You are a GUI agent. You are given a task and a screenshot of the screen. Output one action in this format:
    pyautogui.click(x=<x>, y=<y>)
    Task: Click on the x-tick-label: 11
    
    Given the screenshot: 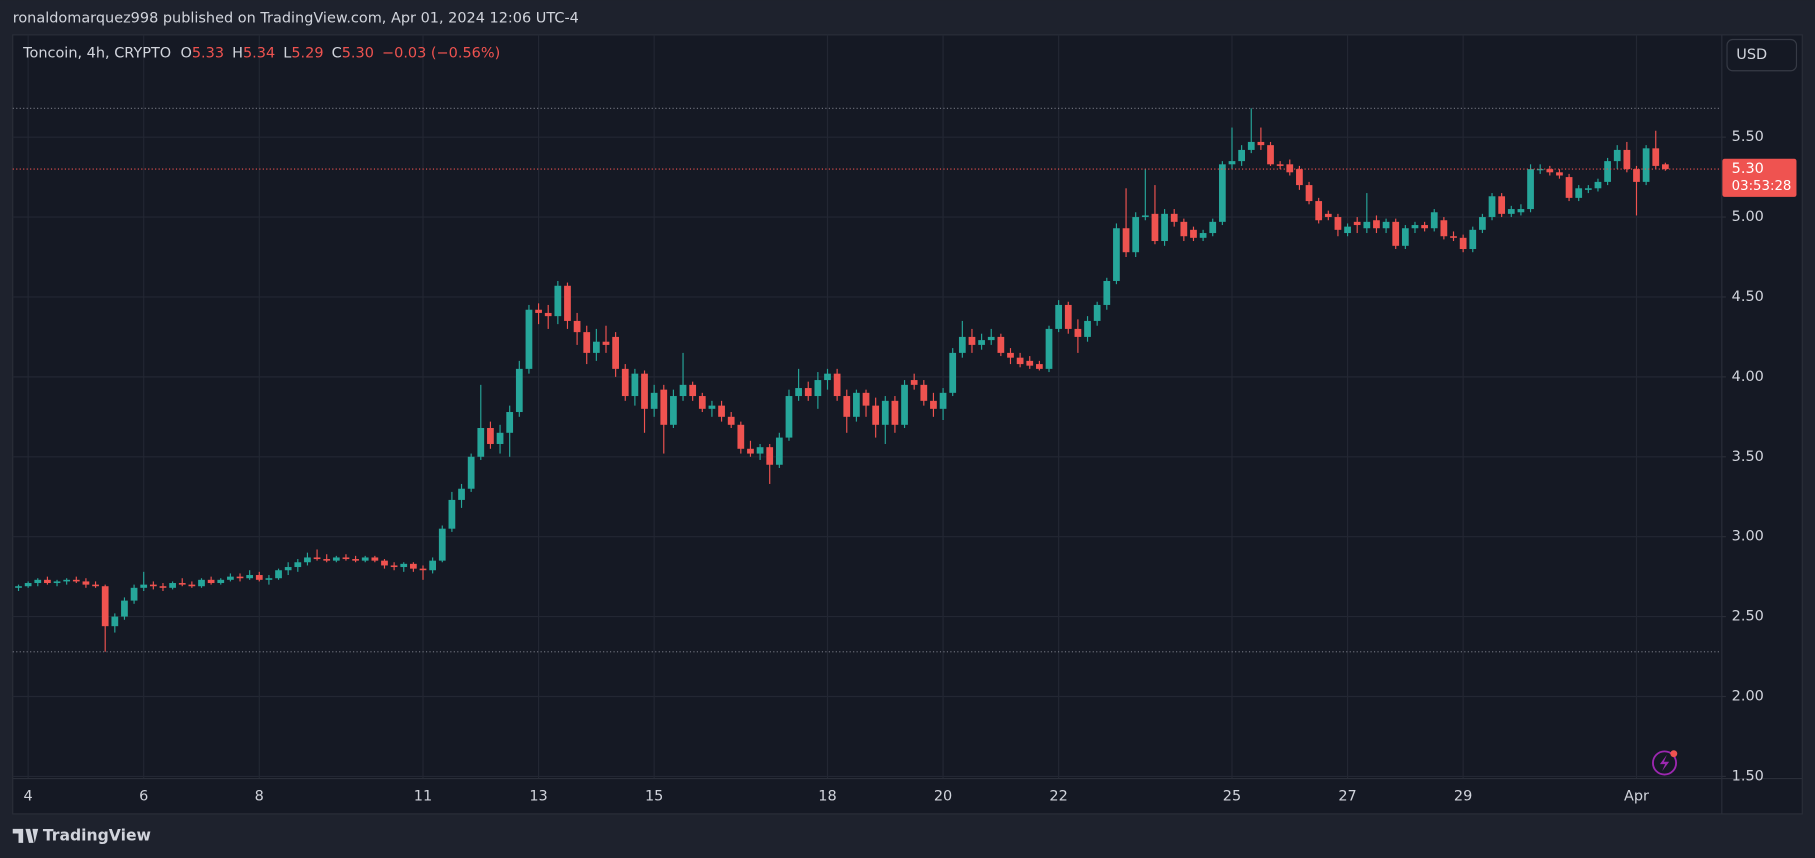 What is the action you would take?
    pyautogui.click(x=423, y=797)
    